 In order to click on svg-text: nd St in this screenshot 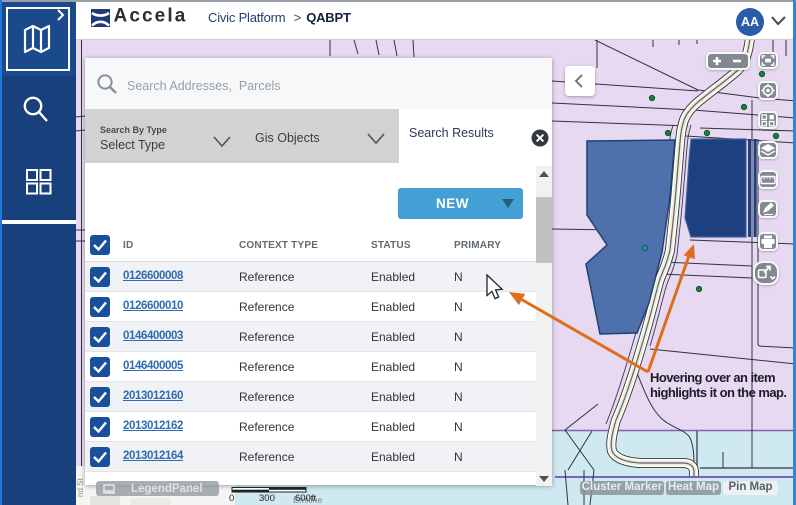, I will do `click(80, 487)`.